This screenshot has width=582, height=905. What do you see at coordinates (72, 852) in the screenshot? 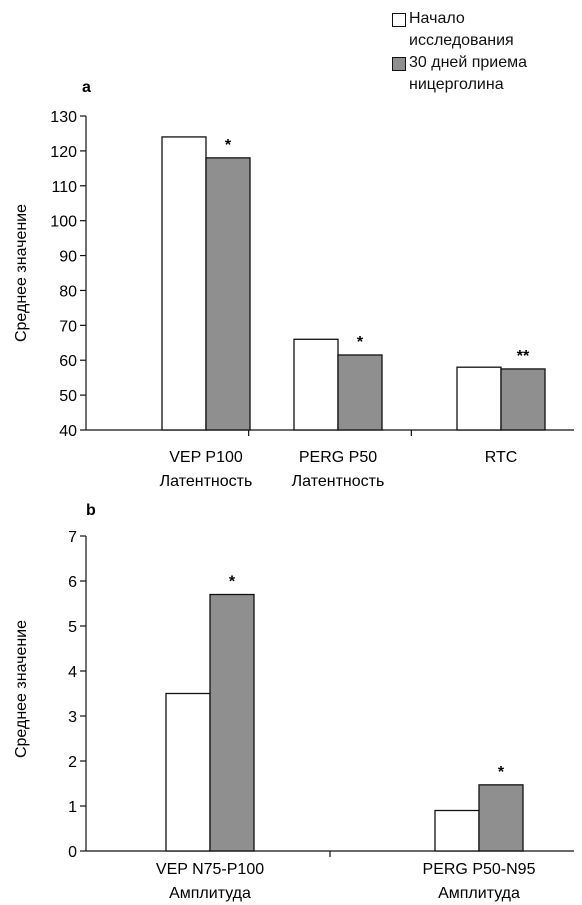
I see `y-tick-label: 0` at bounding box center [72, 852].